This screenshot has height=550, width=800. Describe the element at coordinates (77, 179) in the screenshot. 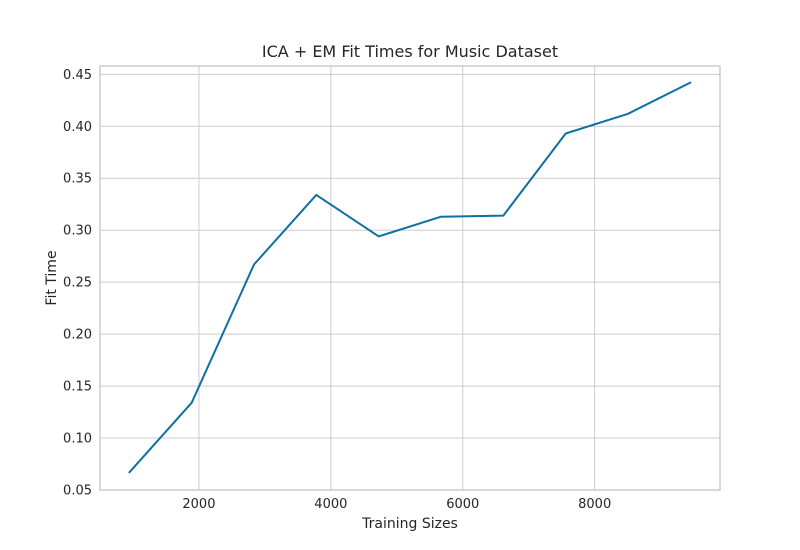

I see `y-tick-label: 0.35` at that location.